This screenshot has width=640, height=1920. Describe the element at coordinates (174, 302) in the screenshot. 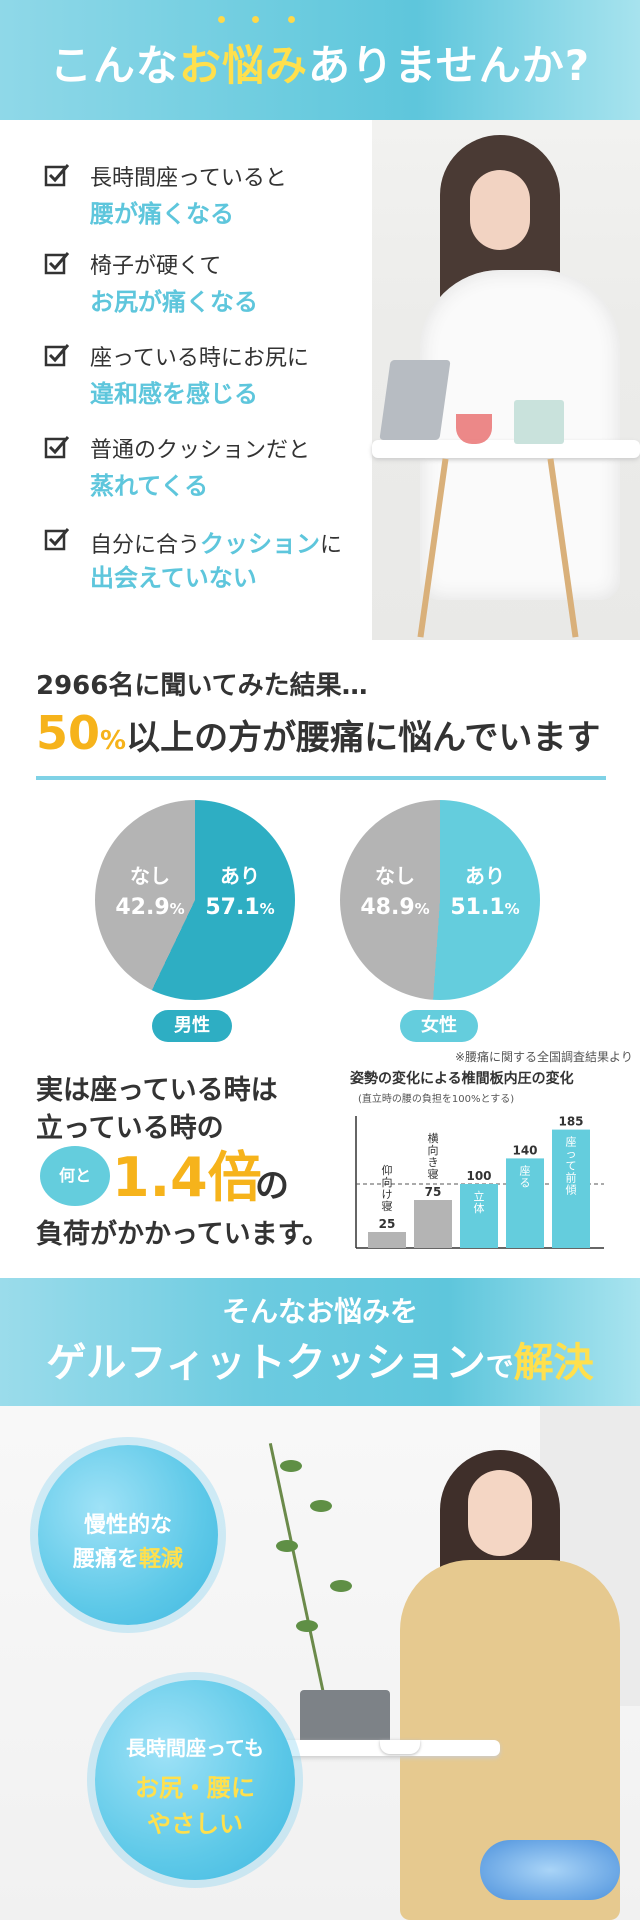

I see `worry-highlight: お尻が痛くなる` at that location.